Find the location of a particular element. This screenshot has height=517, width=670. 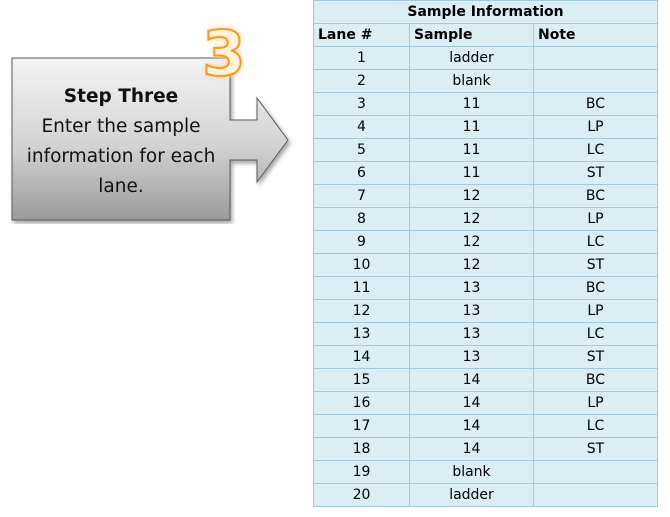

cell-lane: 13 is located at coordinates (361, 334).